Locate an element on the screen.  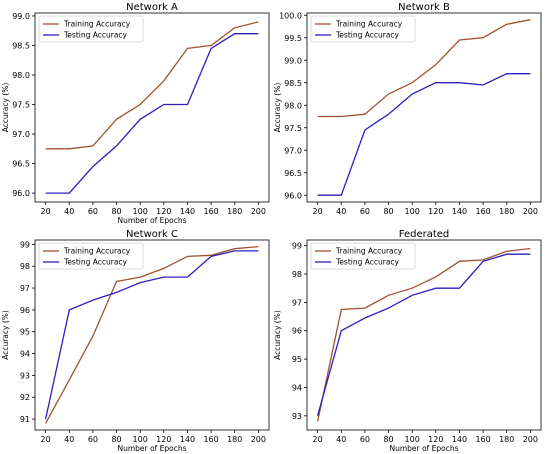
y-tick-label: 92 is located at coordinates (25, 397).